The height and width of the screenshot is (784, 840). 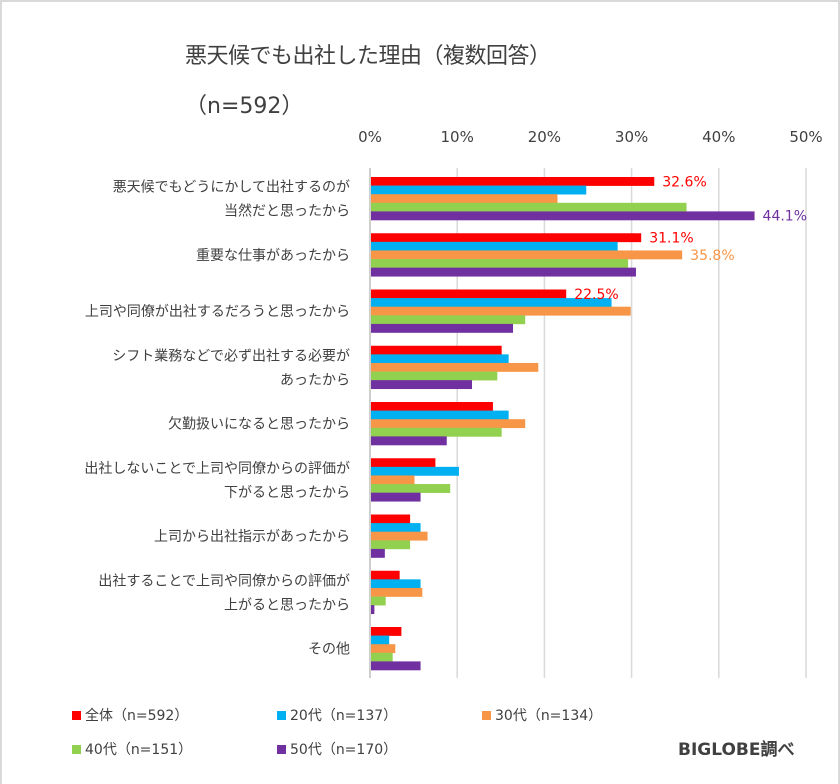 I want to click on data-label: 31.1%, so click(x=671, y=239).